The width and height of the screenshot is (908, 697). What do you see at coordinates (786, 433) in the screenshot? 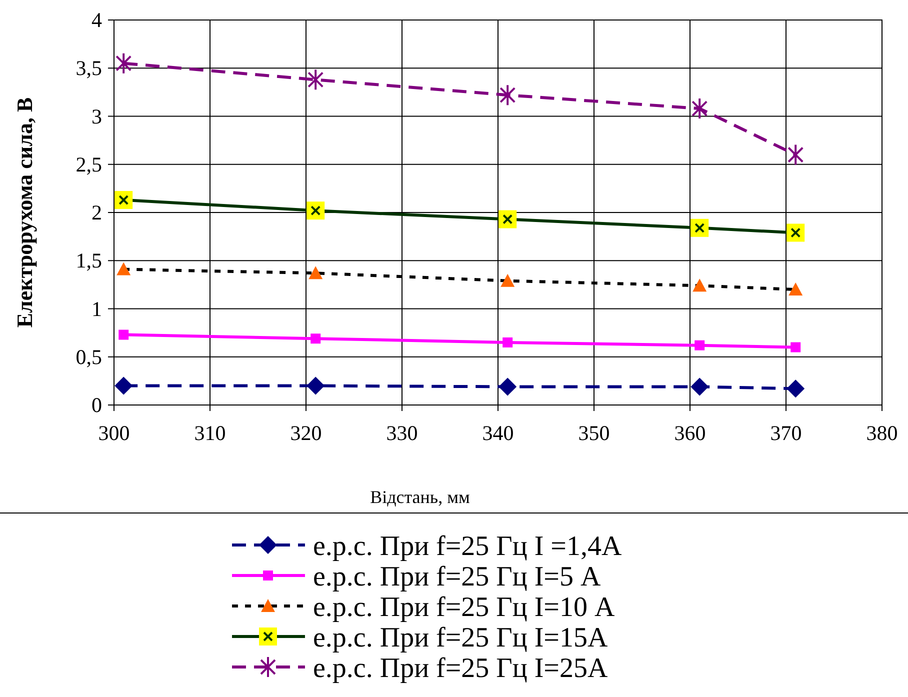
I see `x-tick-label: 370` at bounding box center [786, 433].